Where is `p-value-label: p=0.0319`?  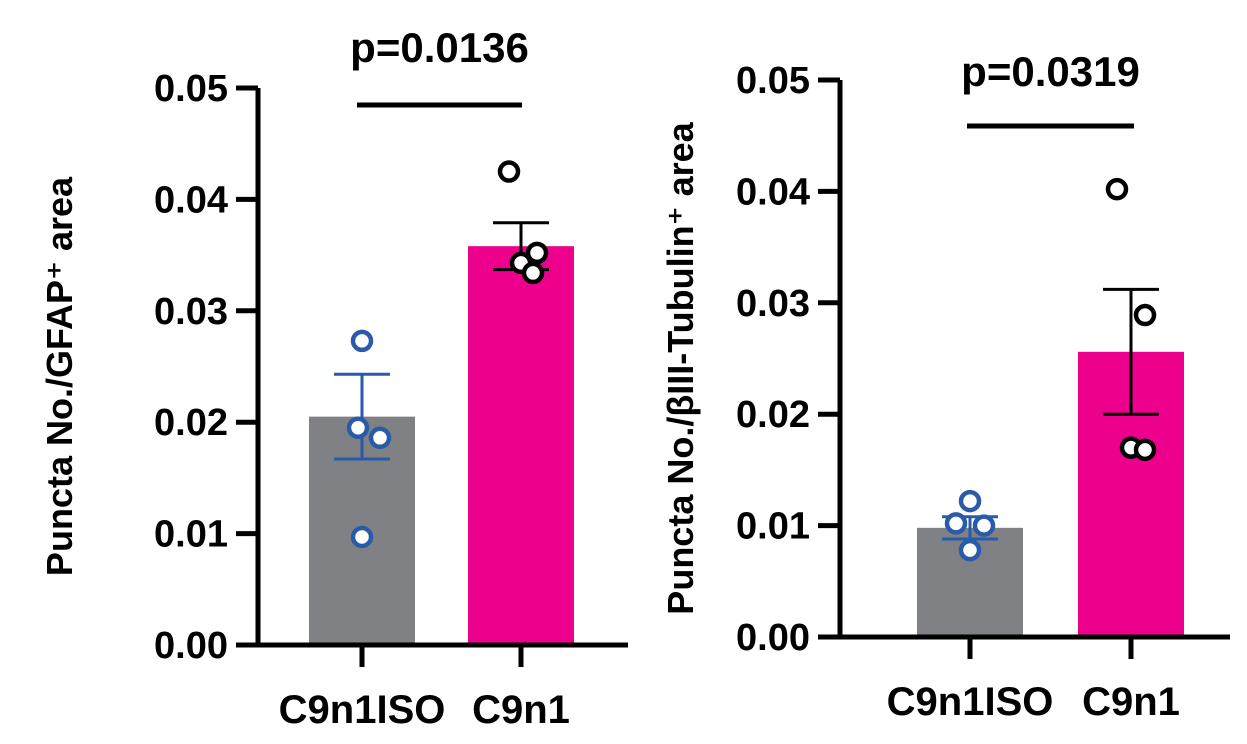 p-value-label: p=0.0319 is located at coordinates (1050, 71).